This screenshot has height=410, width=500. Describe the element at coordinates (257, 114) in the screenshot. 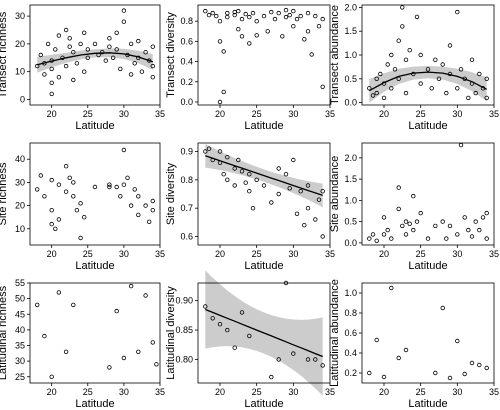

I see `x-tick-label: 25` at that location.